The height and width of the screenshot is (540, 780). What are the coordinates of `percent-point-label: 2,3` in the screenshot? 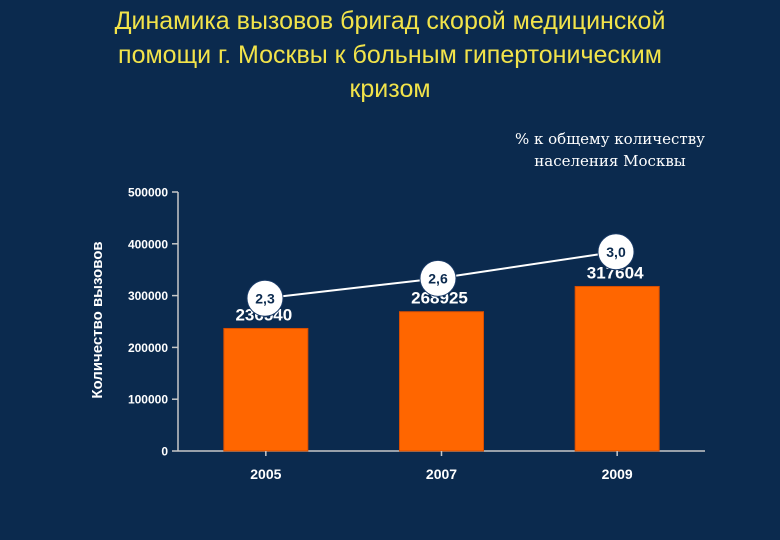 It's located at (265, 298).